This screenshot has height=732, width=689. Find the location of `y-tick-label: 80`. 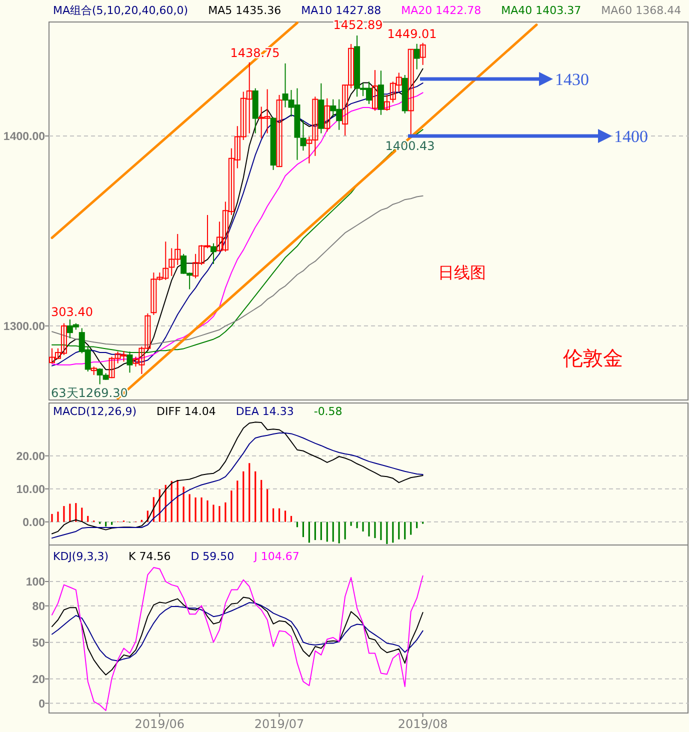

y-tick-label: 80 is located at coordinates (38, 606).